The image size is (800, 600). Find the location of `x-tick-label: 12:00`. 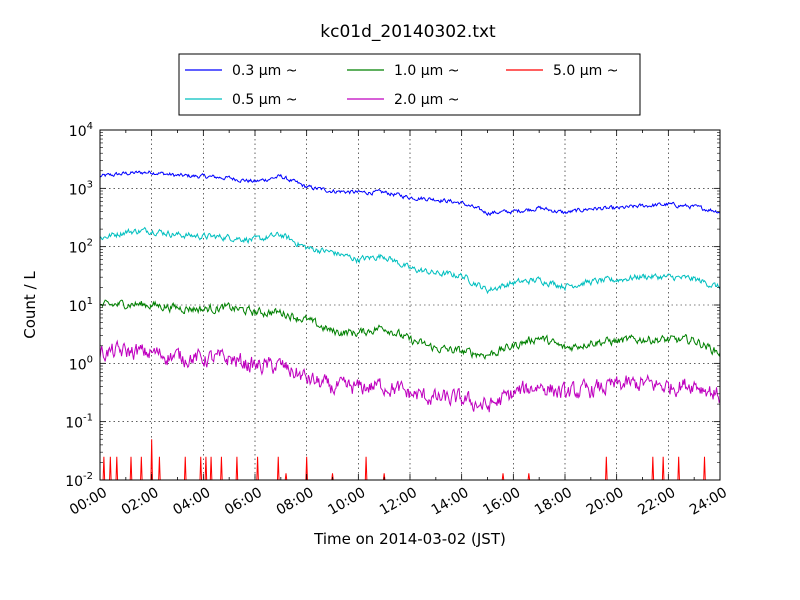

x-tick-label: 12:00 is located at coordinates (398, 502).